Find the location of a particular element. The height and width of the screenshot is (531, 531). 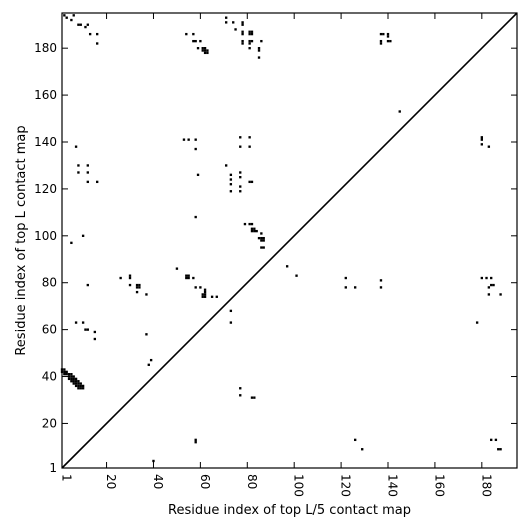

y-tick-label: 80 is located at coordinates (49, 283).